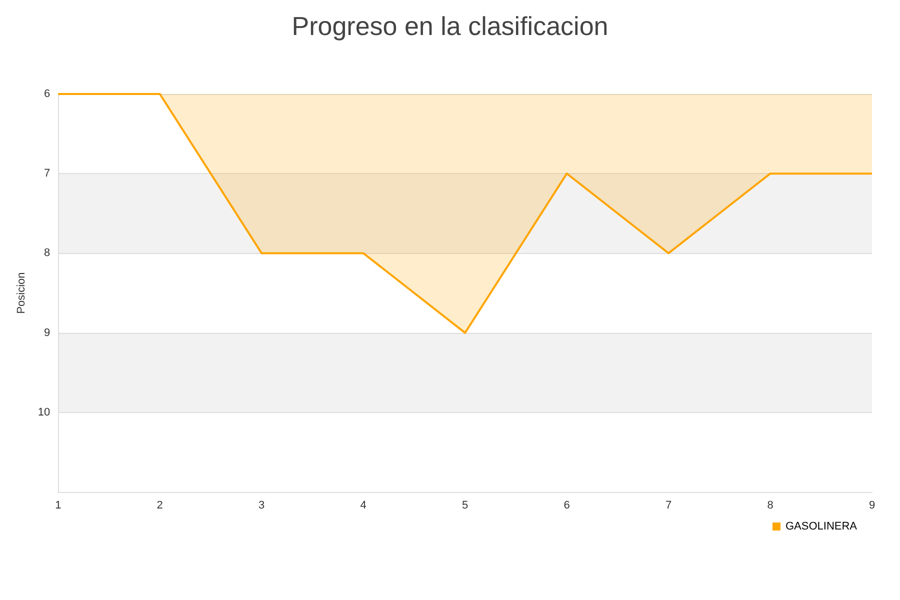  I want to click on legend-label: GASOLINERA, so click(821, 526).